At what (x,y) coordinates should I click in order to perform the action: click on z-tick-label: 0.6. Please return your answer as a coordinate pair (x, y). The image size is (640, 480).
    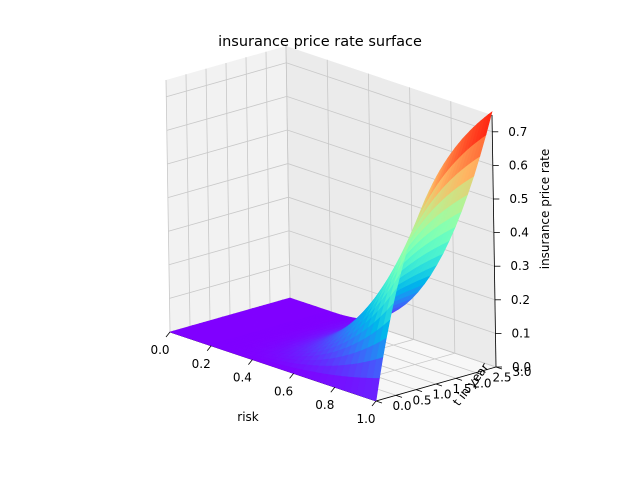
    Looking at the image, I should click on (518, 165).